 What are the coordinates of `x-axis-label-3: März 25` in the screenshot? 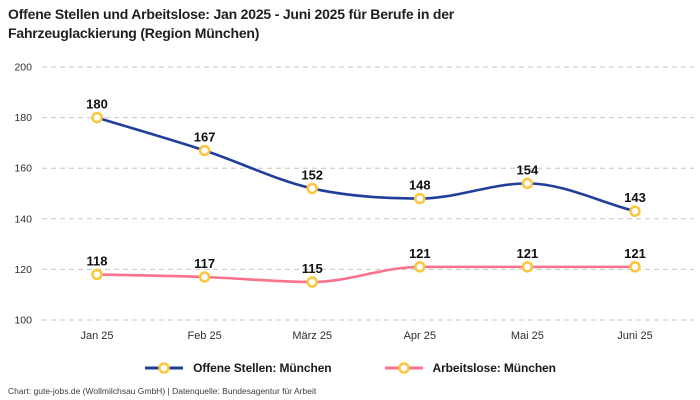 It's located at (312, 336).